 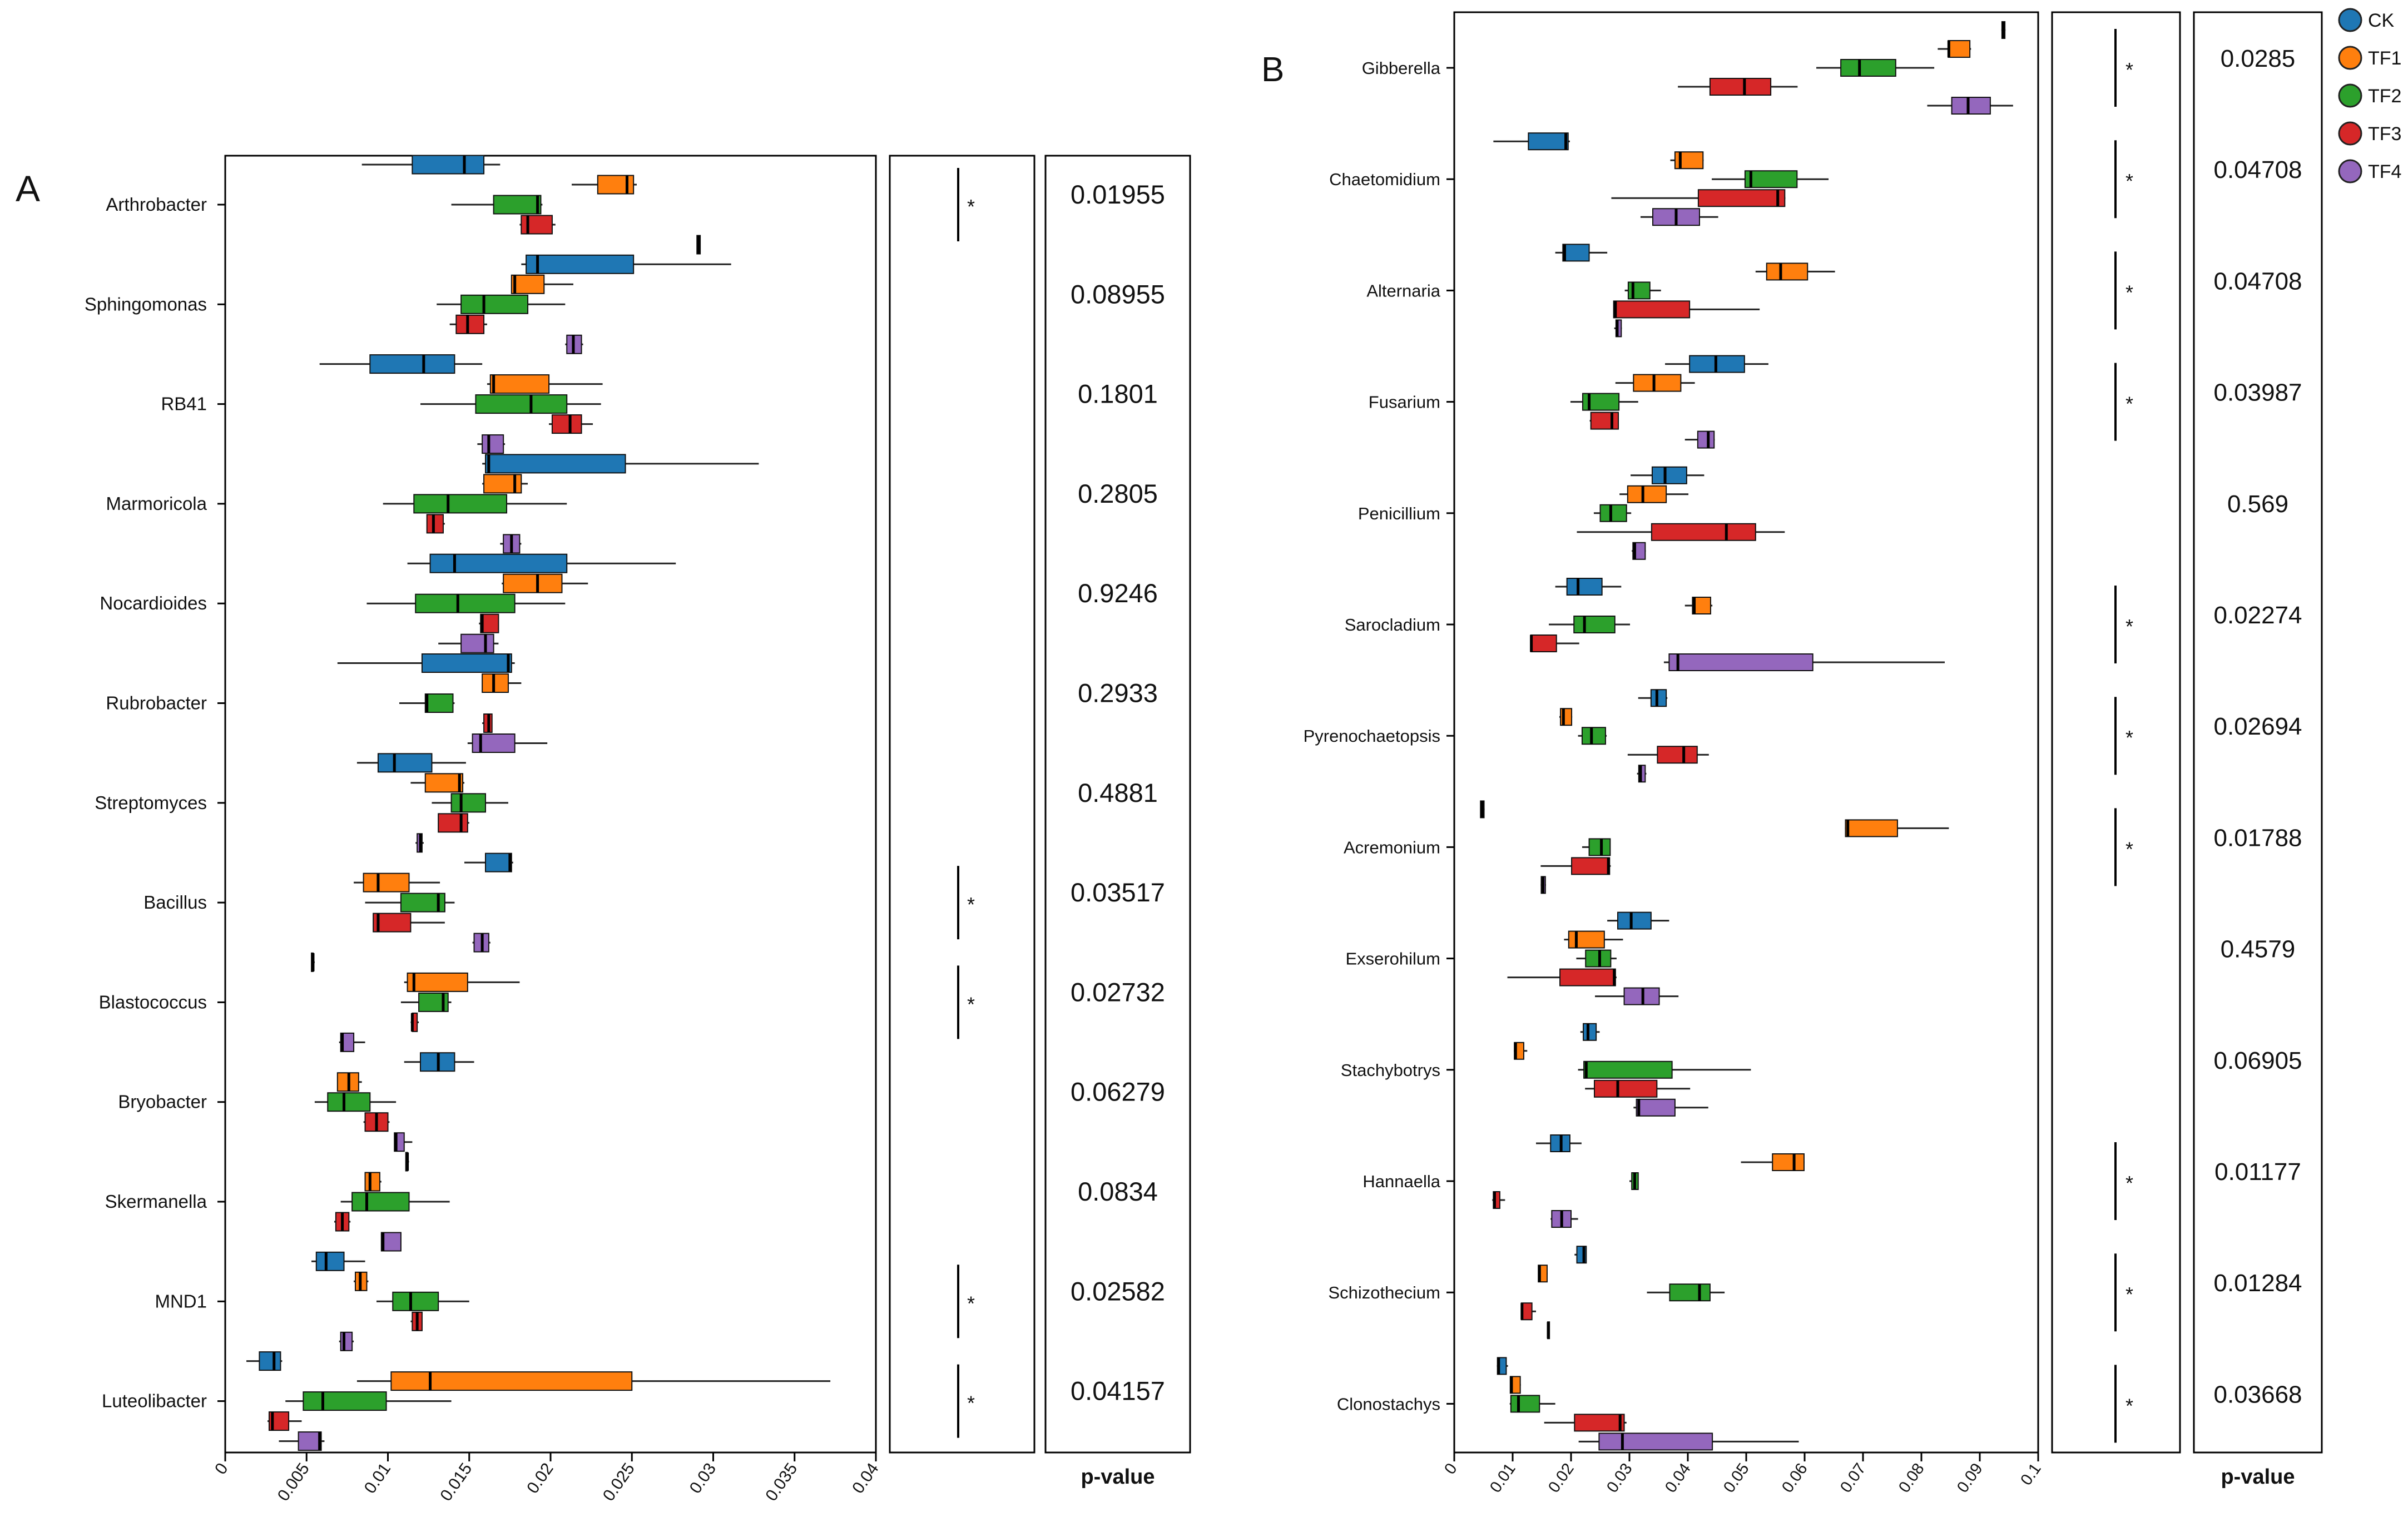 I want to click on p-value-penicillium: 0.569, so click(x=2257, y=504).